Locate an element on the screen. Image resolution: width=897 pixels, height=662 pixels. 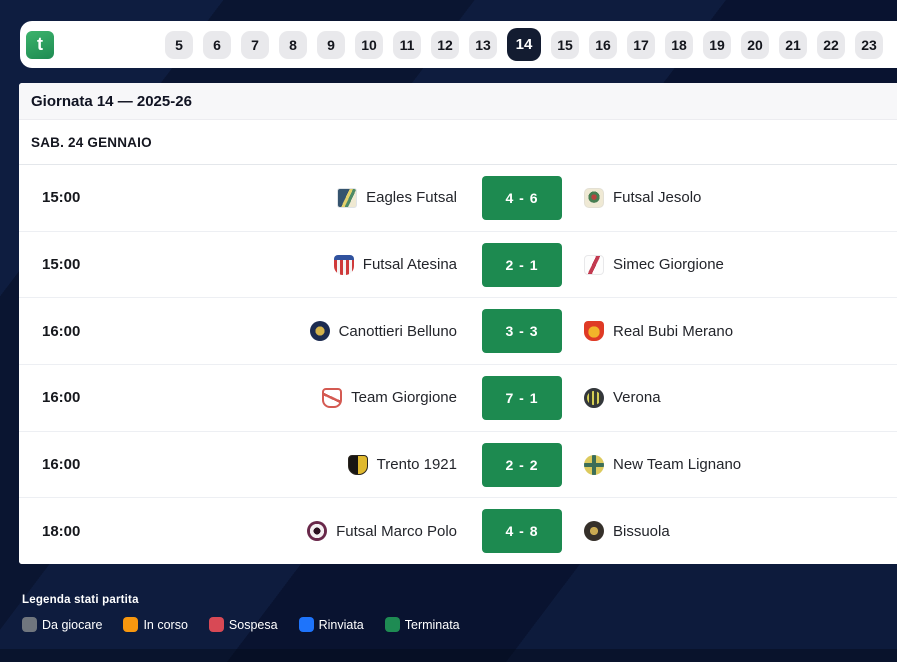
legend-label: Rinviata is located at coordinates (341, 624).